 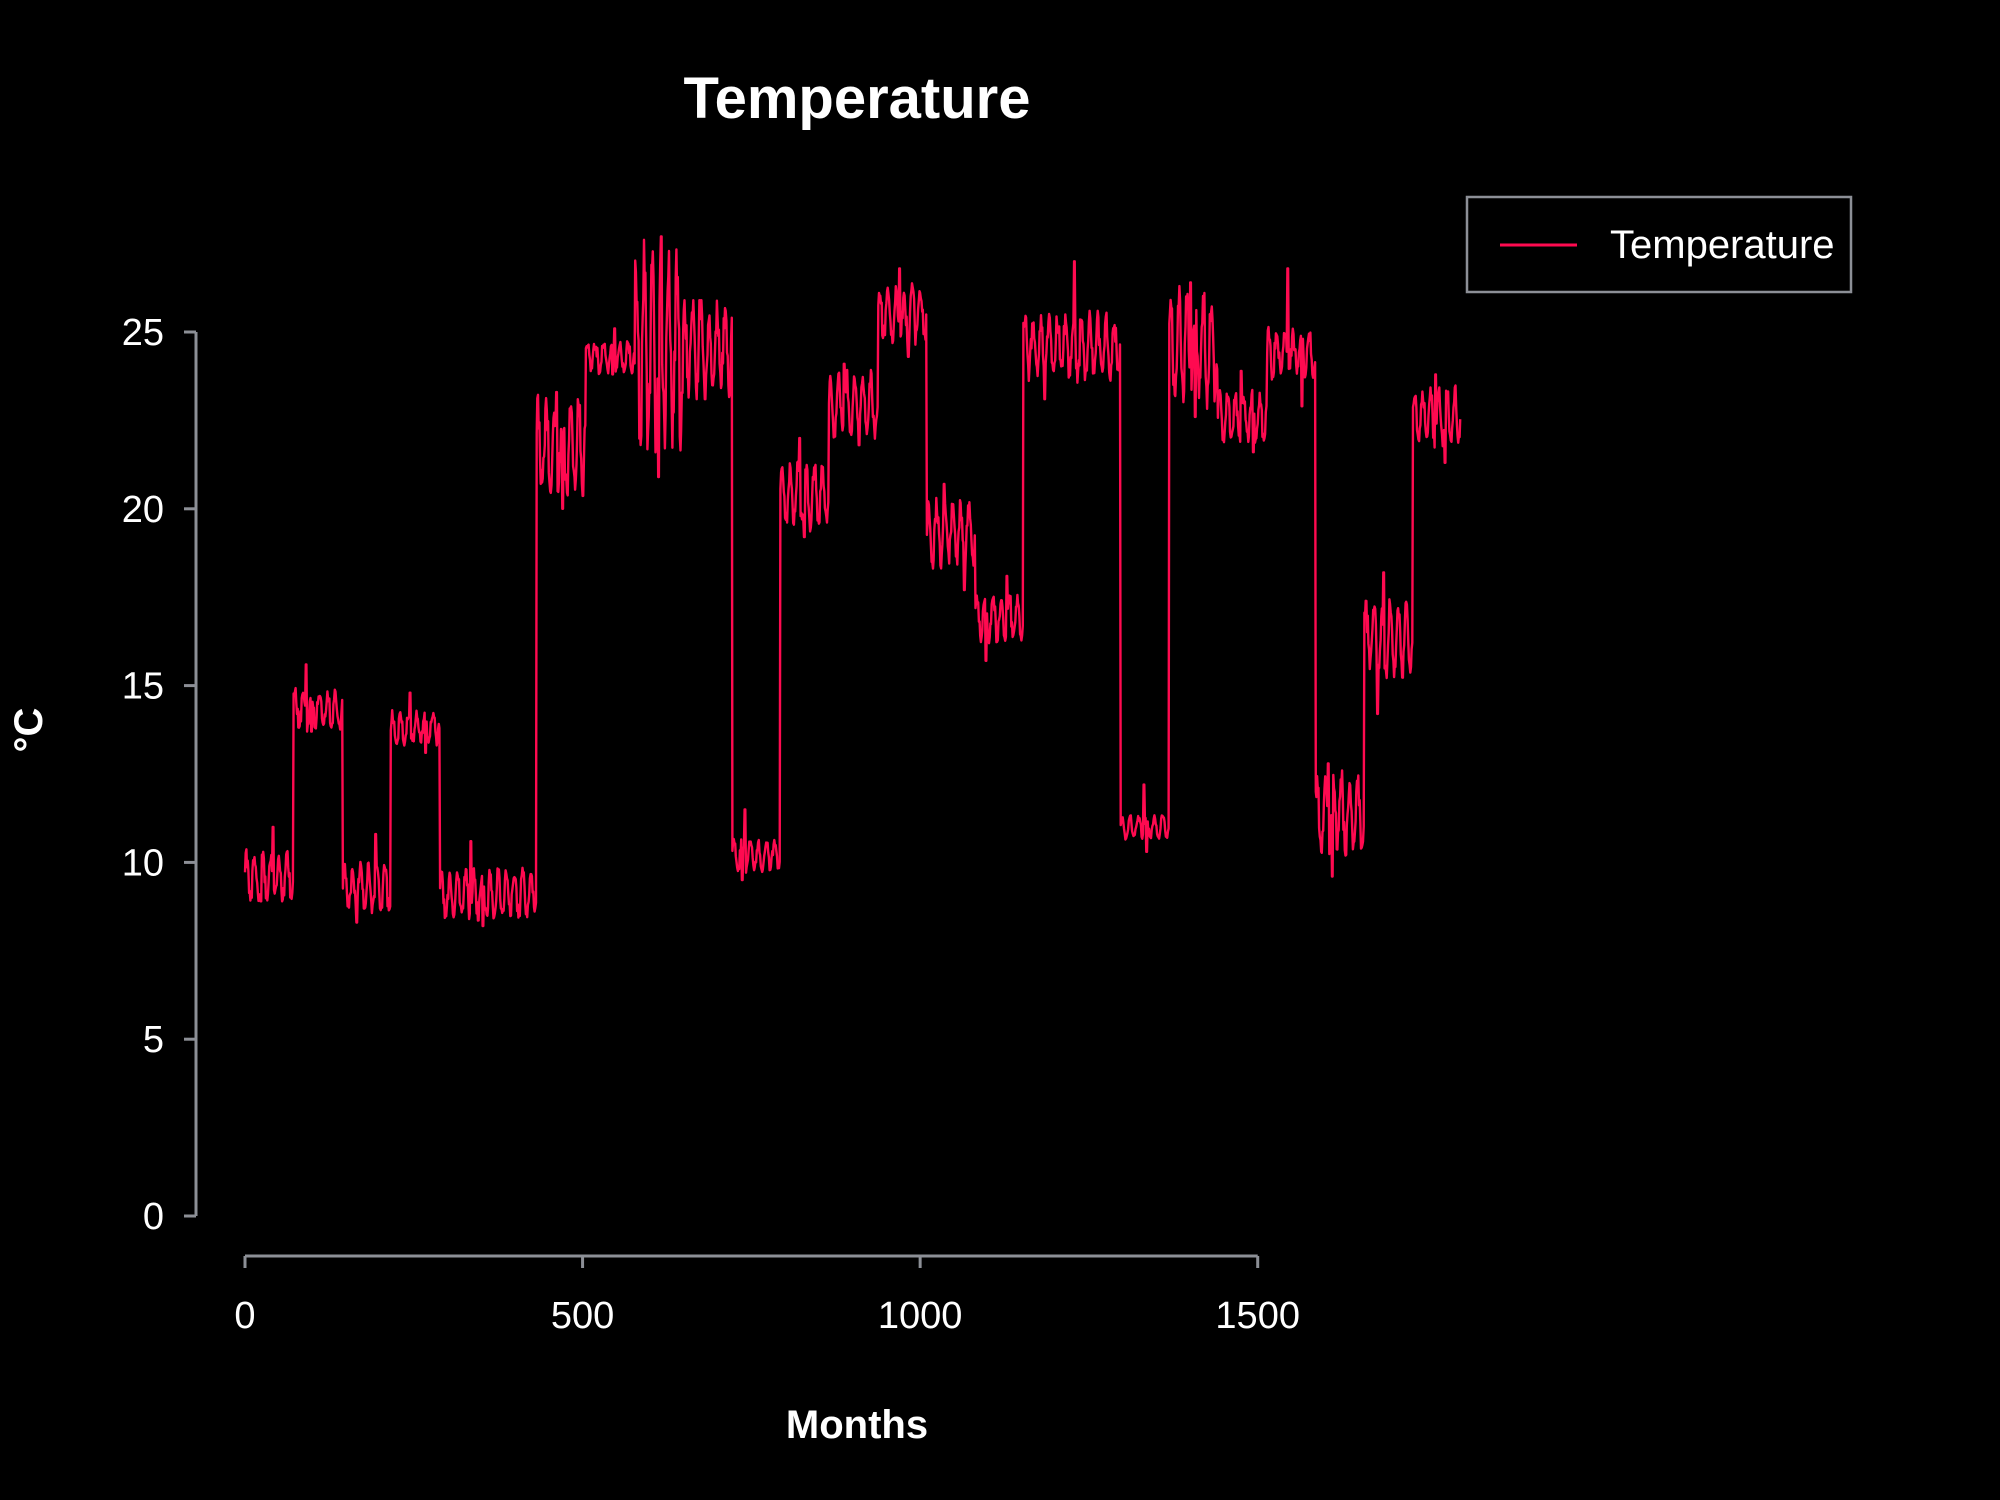 I want to click on y-tick-label: 0, so click(x=153, y=1217).